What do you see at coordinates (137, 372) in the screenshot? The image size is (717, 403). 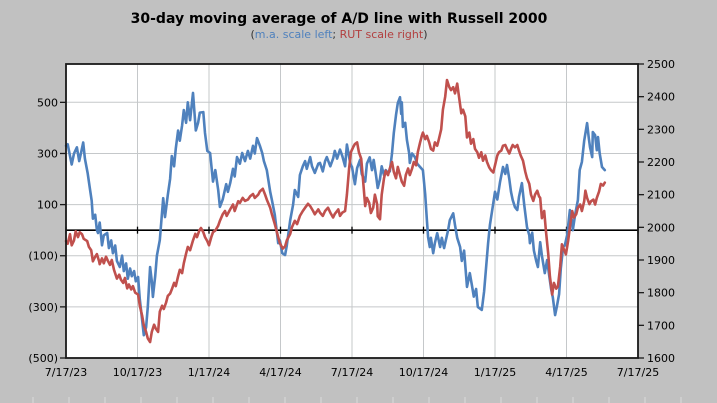 I see `x-axis-date-label: 10/17/23` at bounding box center [137, 372].